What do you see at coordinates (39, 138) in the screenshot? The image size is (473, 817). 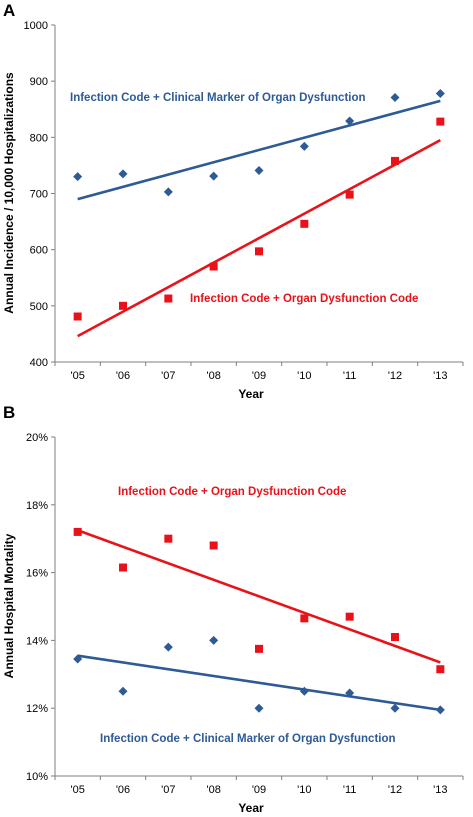 I see `panel-a-y-tick-label: 800` at bounding box center [39, 138].